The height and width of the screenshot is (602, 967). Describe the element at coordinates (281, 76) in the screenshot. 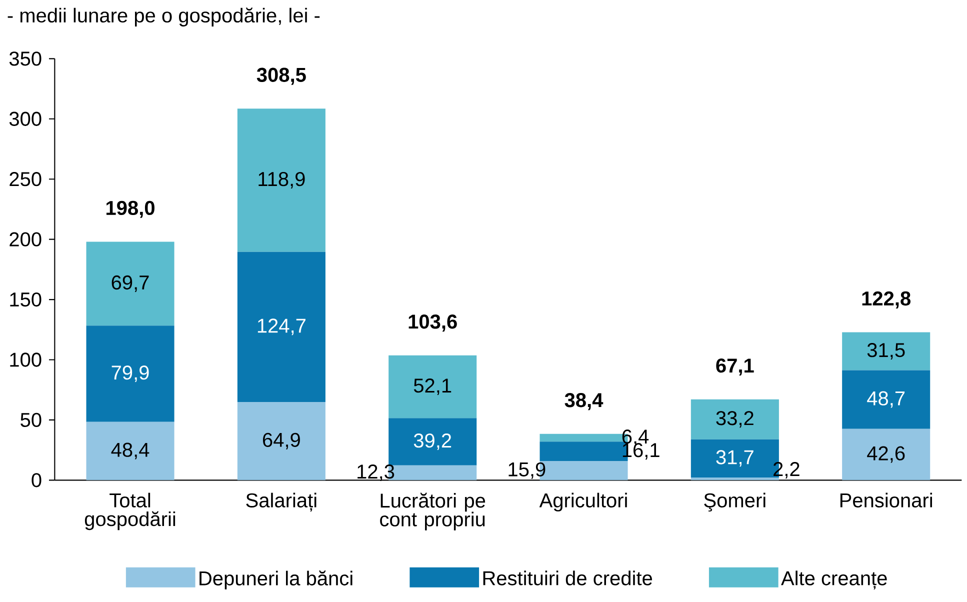

I see `total-label: 308,5` at that location.